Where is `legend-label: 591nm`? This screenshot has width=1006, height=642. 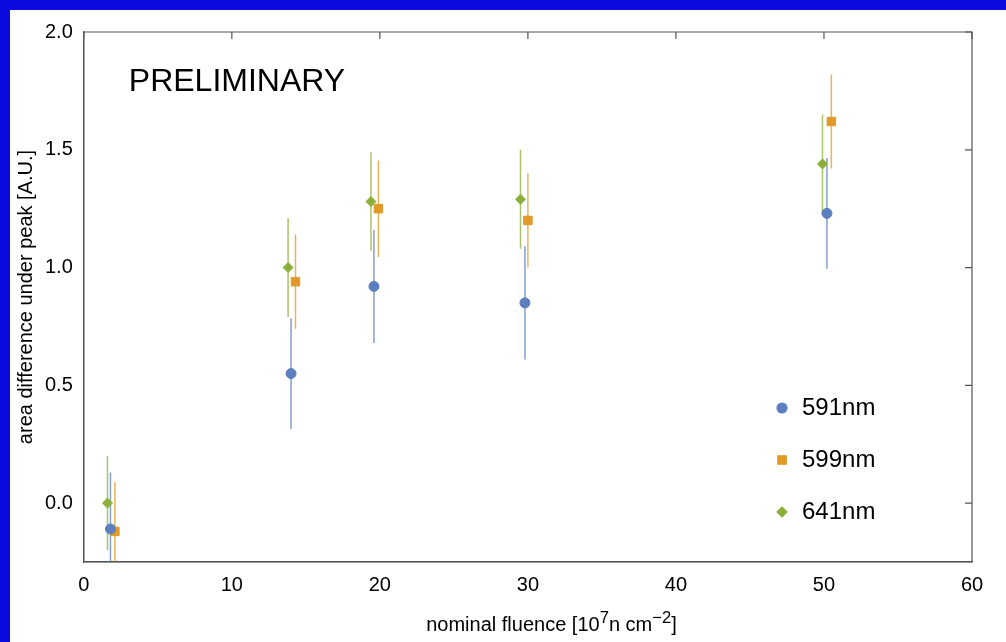 legend-label: 591nm is located at coordinates (839, 406).